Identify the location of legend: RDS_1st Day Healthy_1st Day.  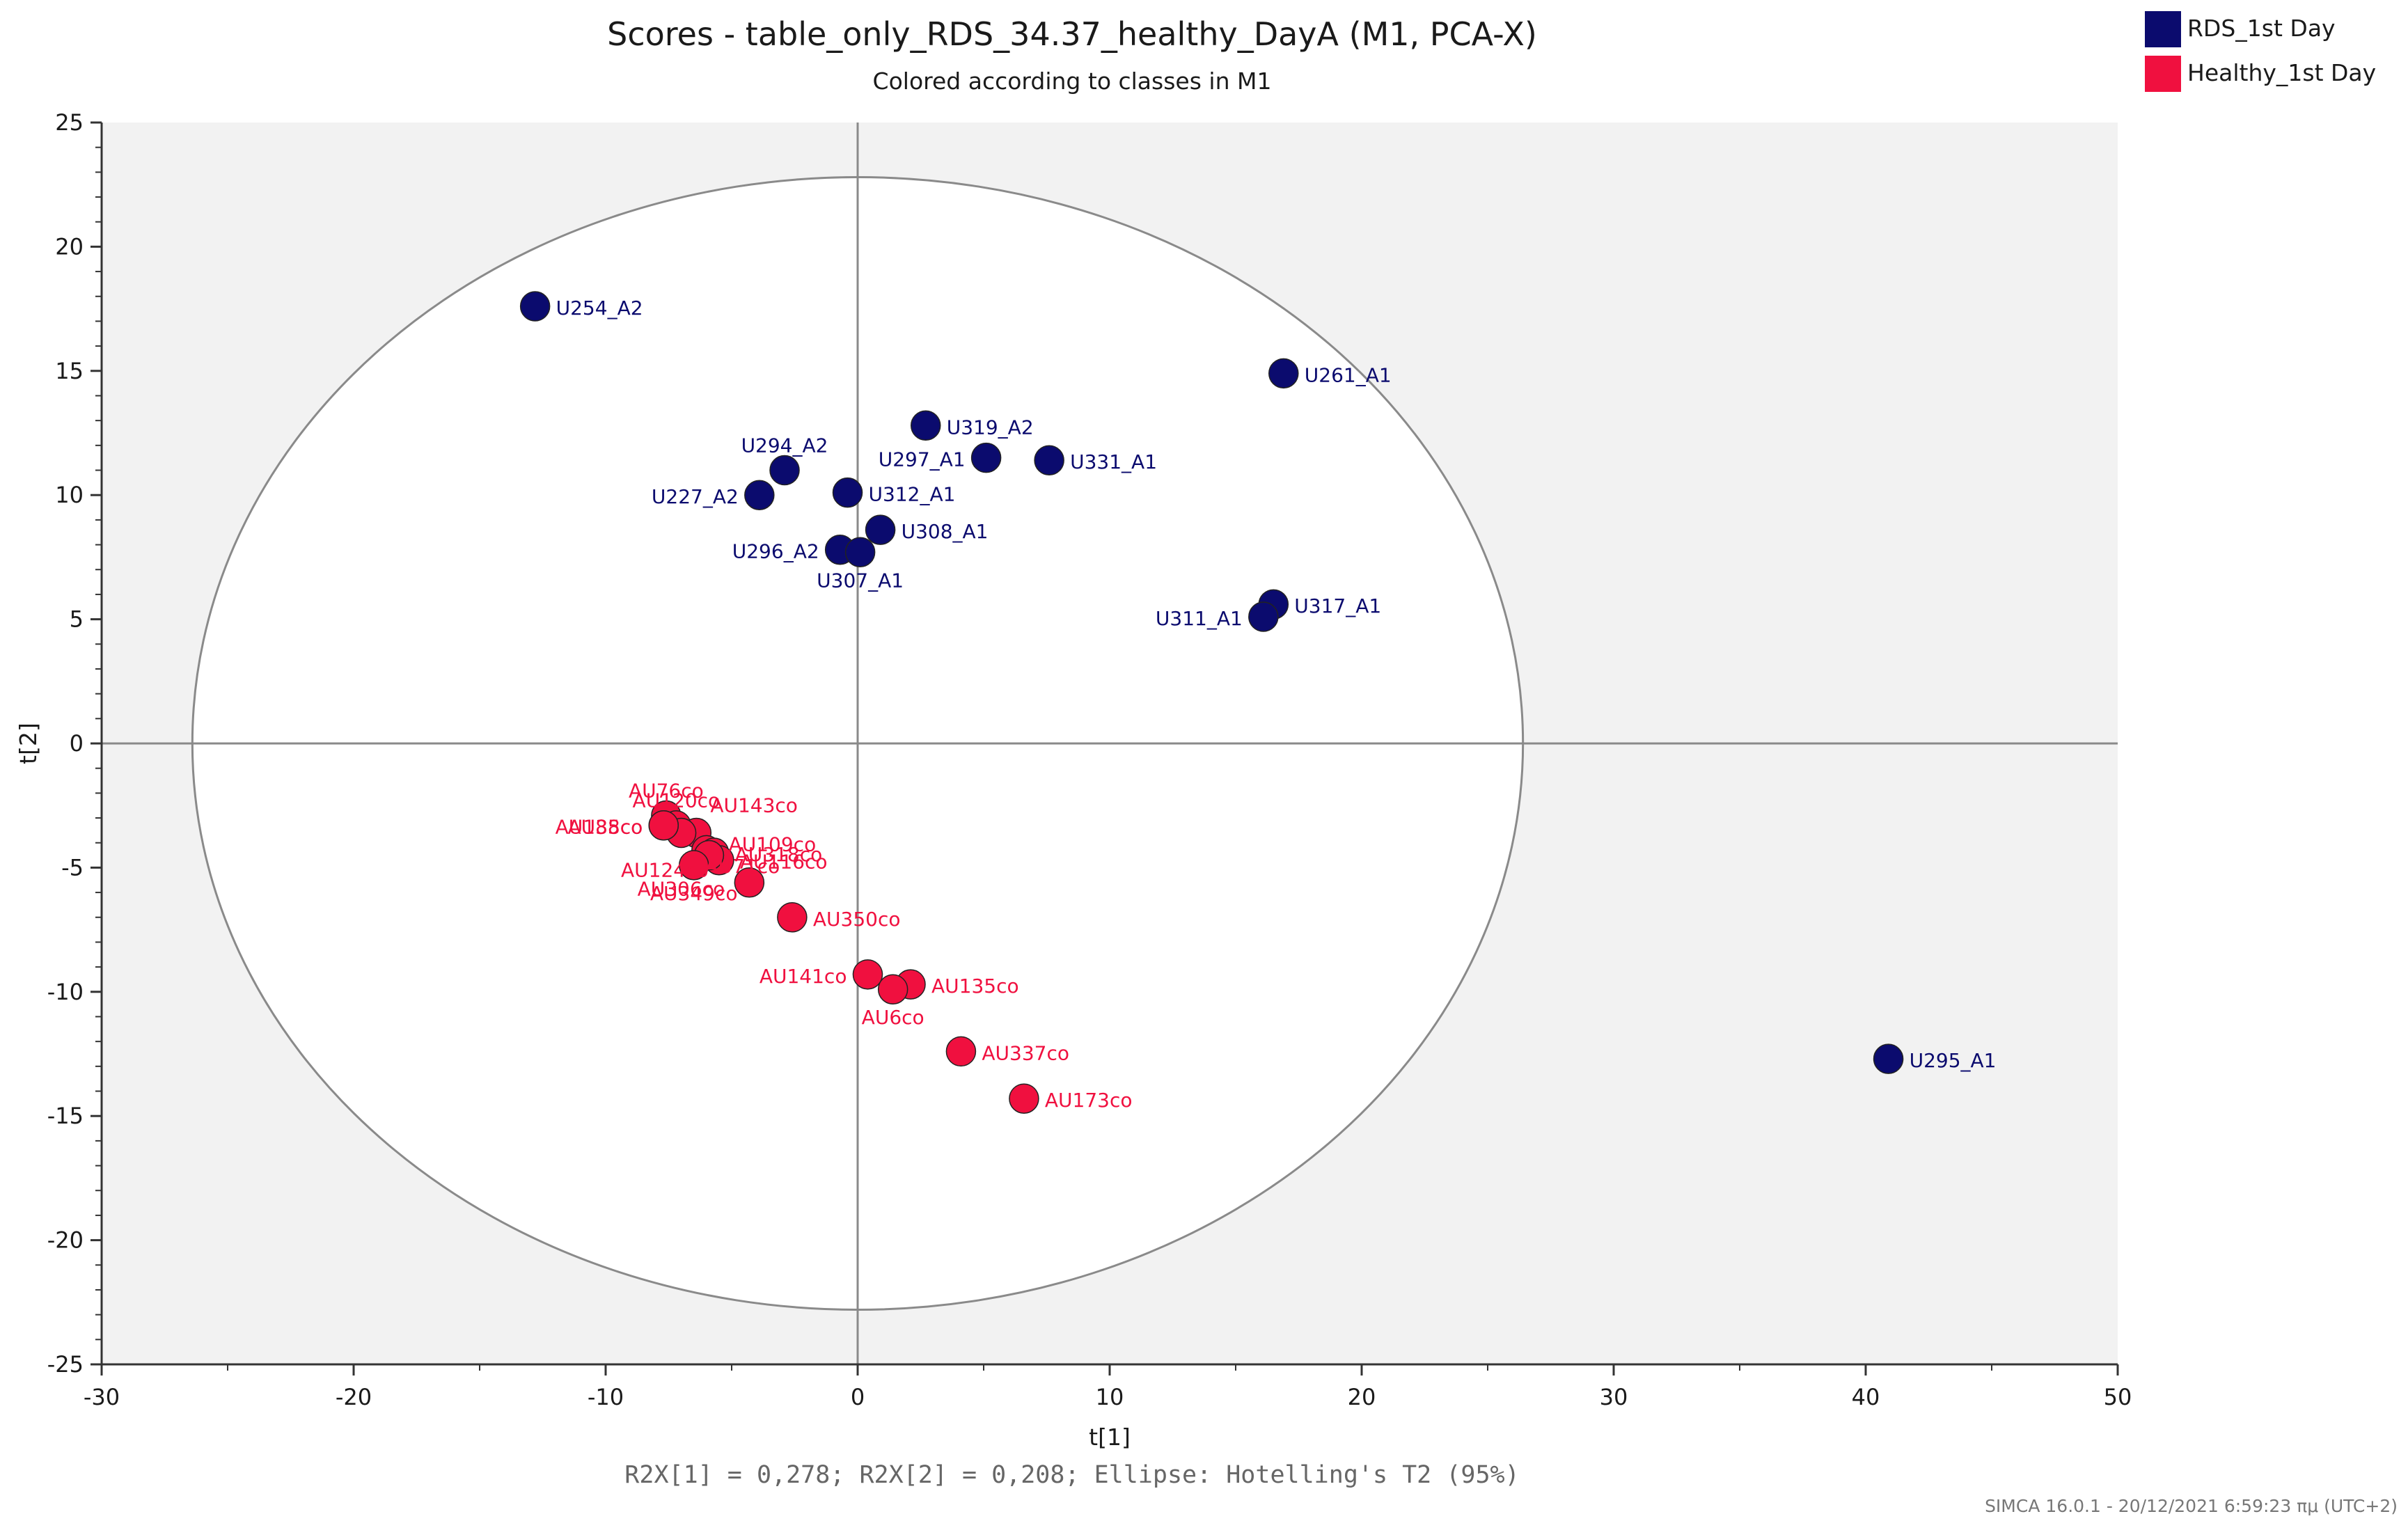
(2260, 51).